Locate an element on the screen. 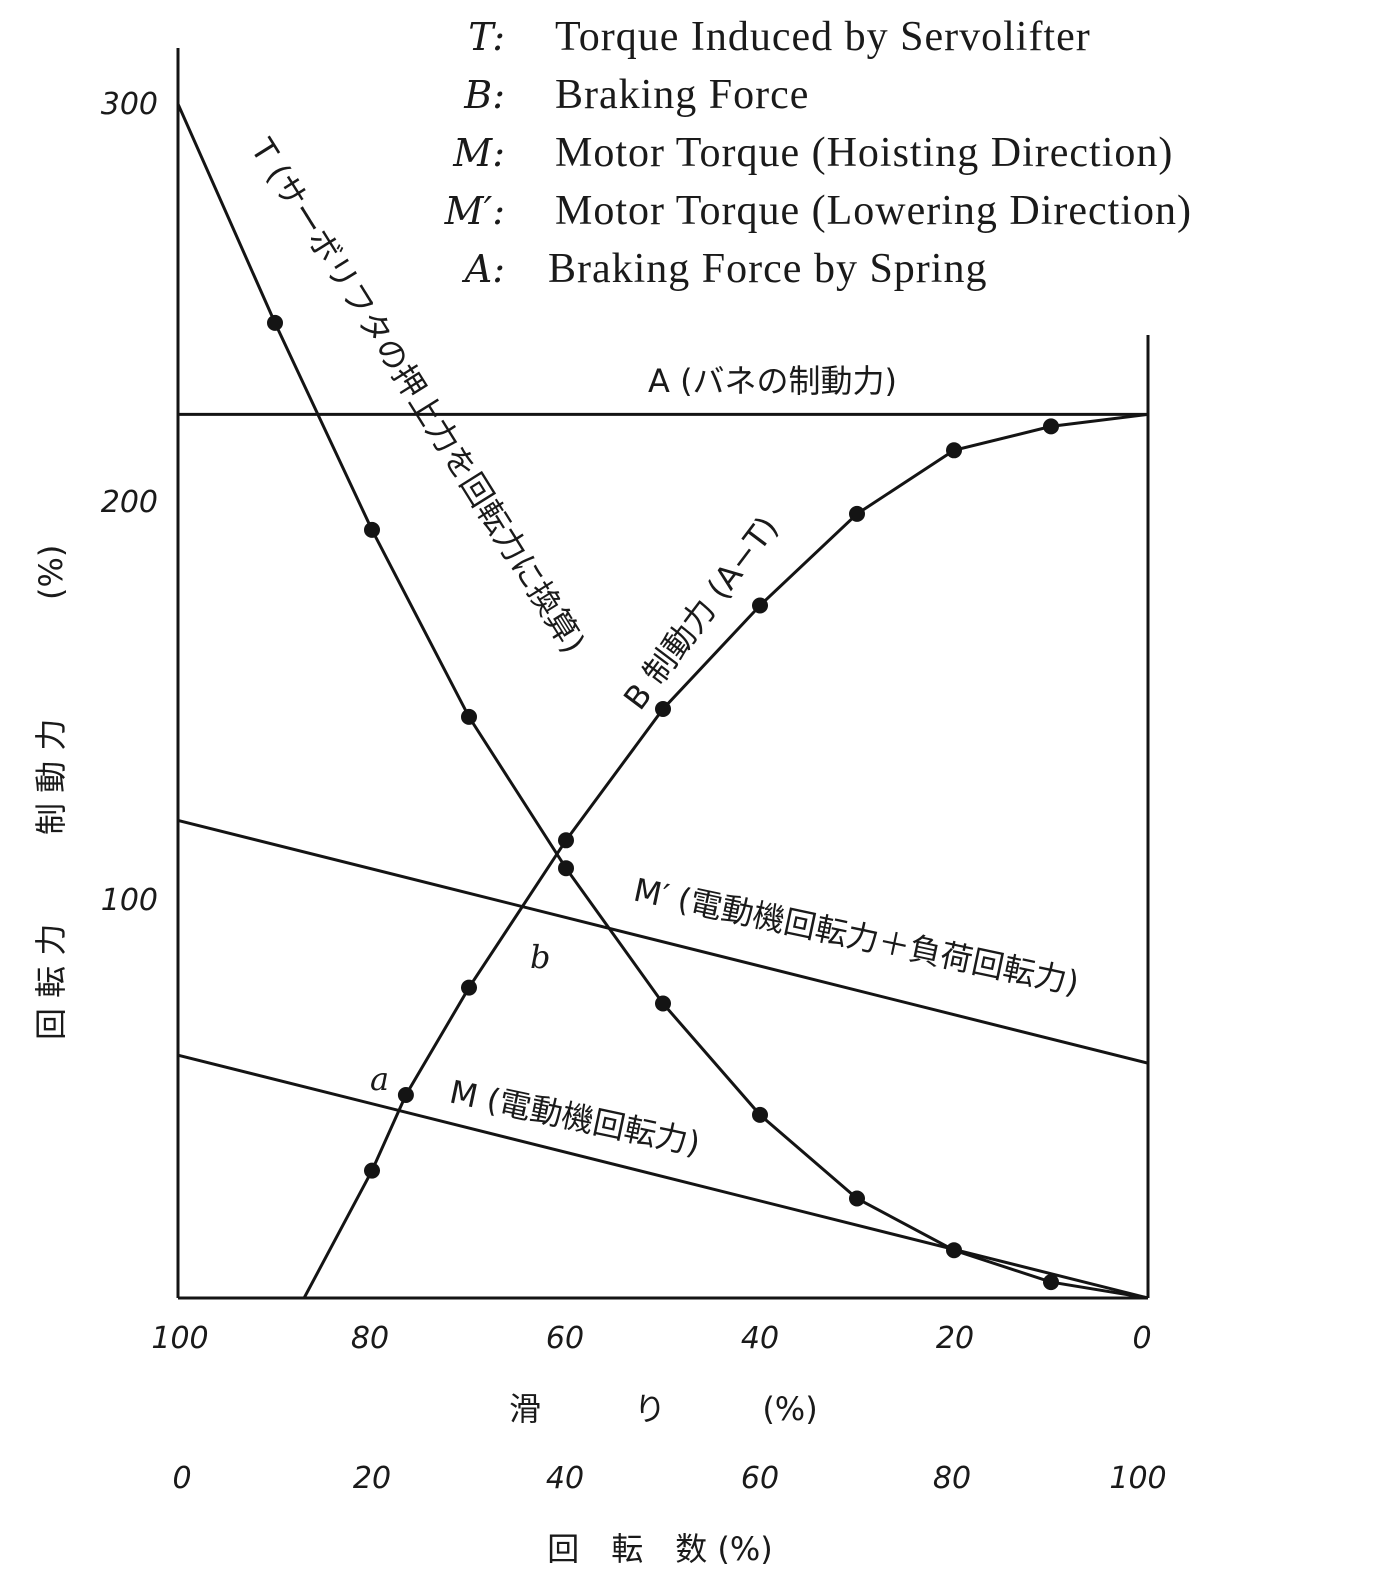 This screenshot has width=1390, height=1576. legend-key-b: B: is located at coordinates (484, 95).